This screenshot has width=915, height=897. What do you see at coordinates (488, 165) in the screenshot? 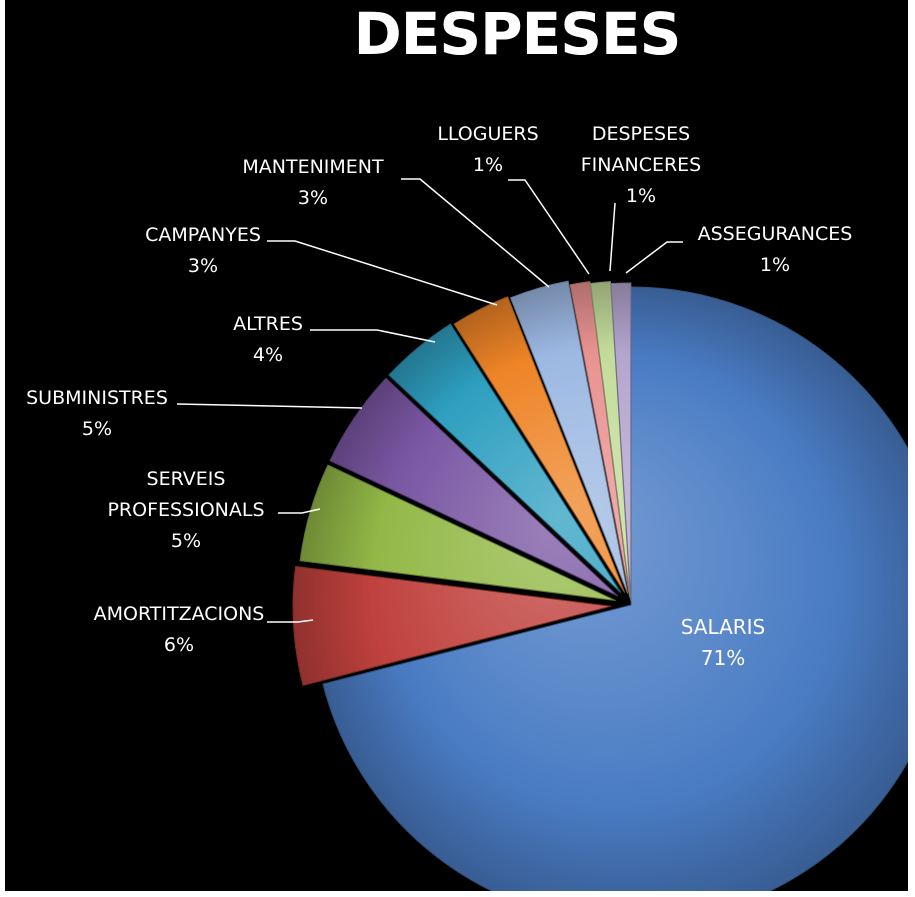
I see `label-value-lloguers: 1%` at bounding box center [488, 165].